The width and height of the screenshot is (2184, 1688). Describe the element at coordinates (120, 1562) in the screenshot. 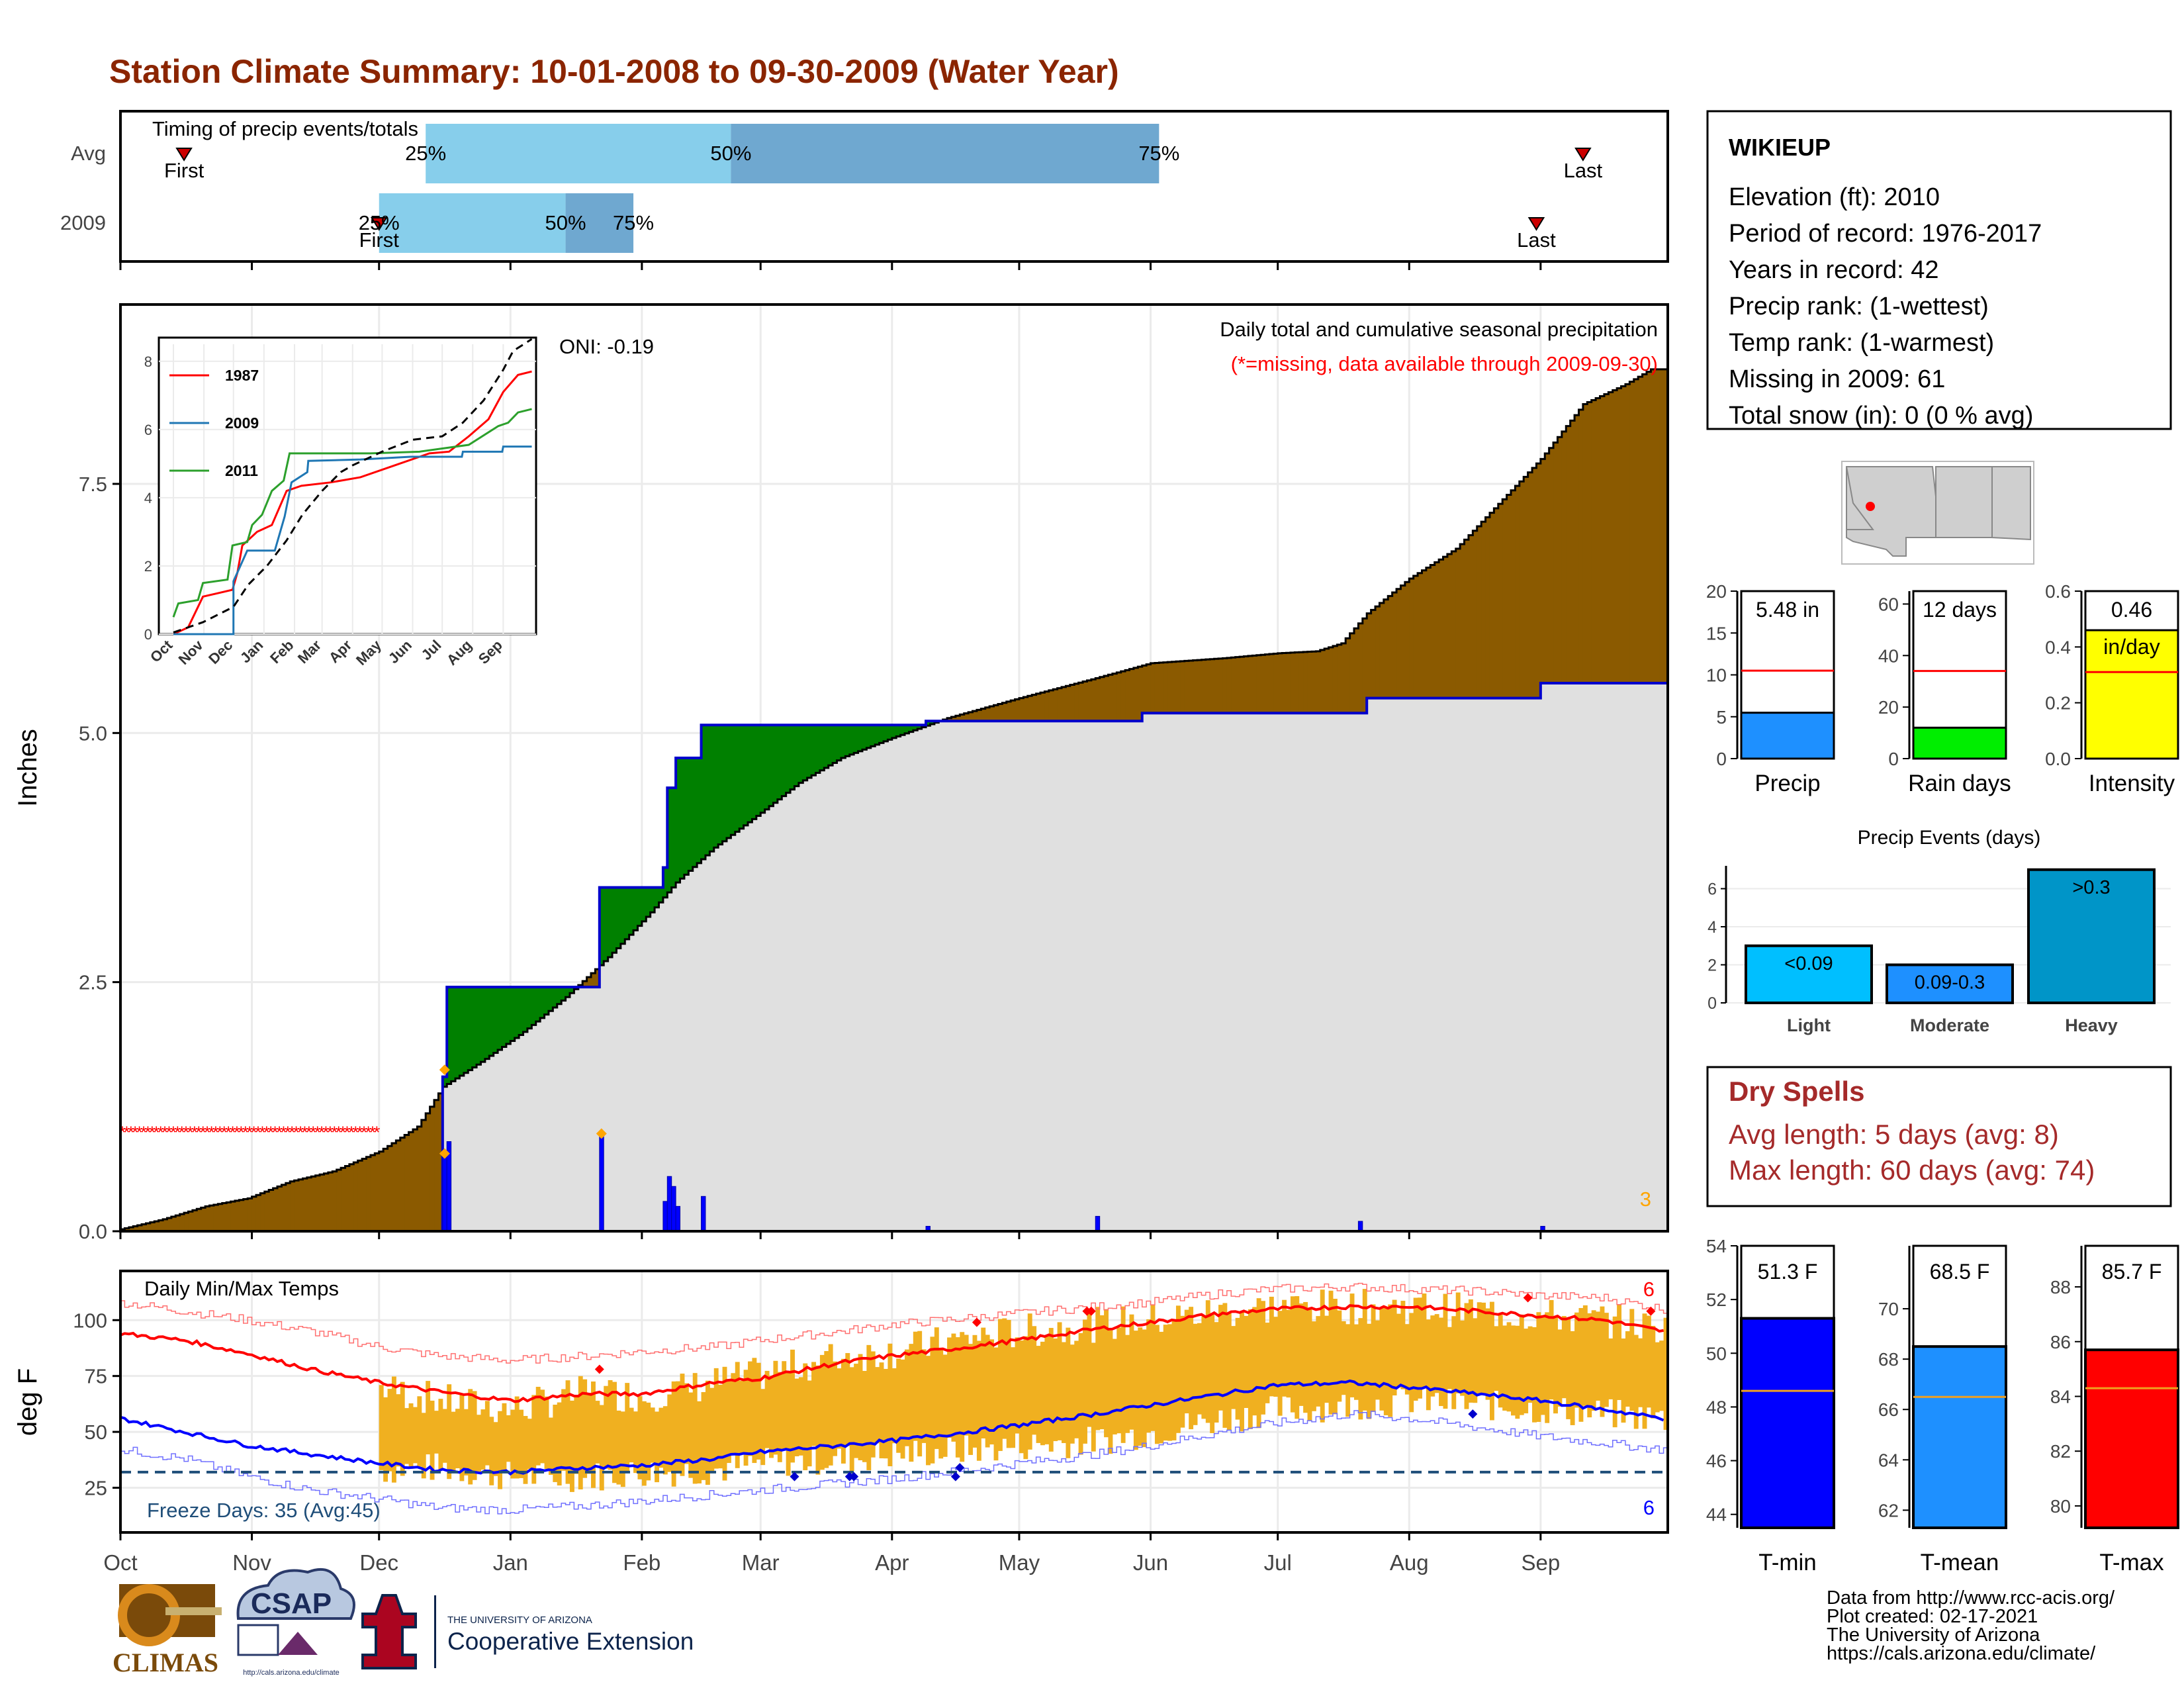

I see `month-axis-label: Oct` at that location.